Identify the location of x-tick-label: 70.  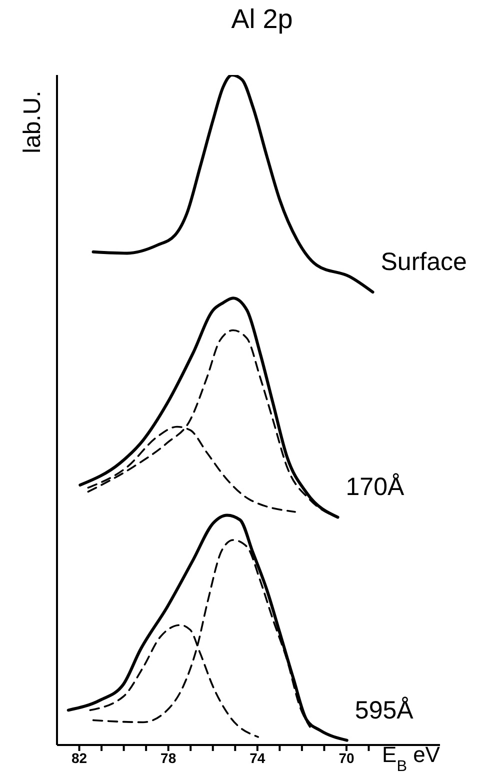
(346, 758).